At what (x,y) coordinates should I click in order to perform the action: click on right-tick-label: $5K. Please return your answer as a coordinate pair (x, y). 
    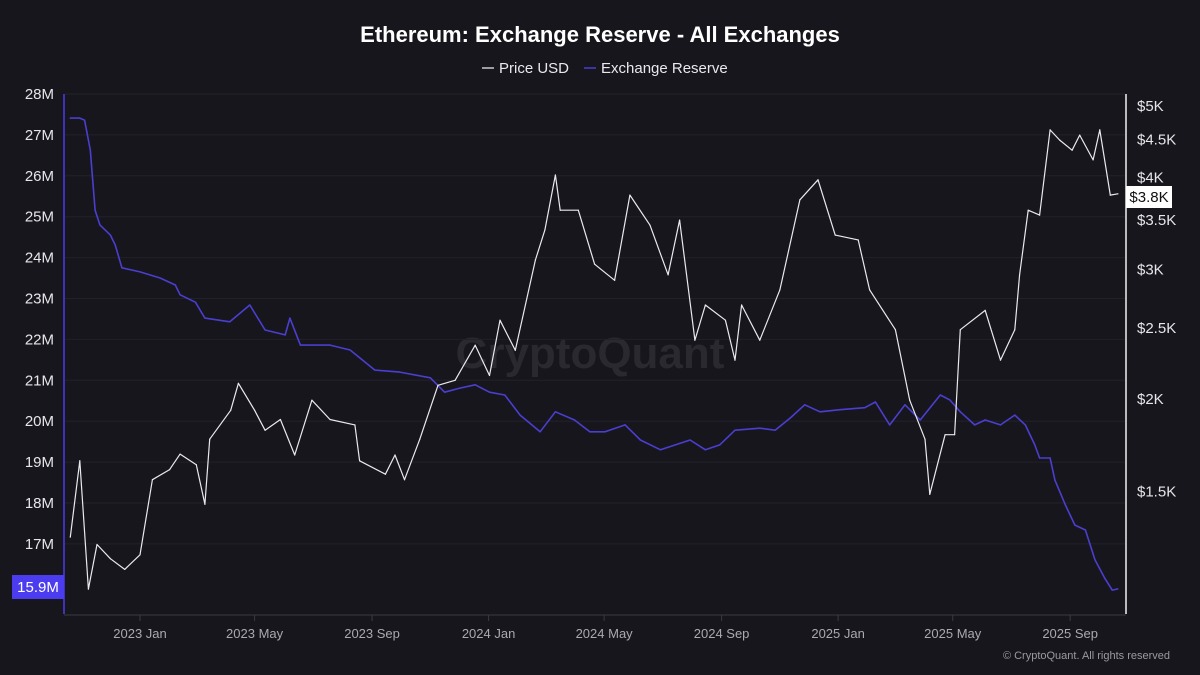
    Looking at the image, I should click on (1150, 106).